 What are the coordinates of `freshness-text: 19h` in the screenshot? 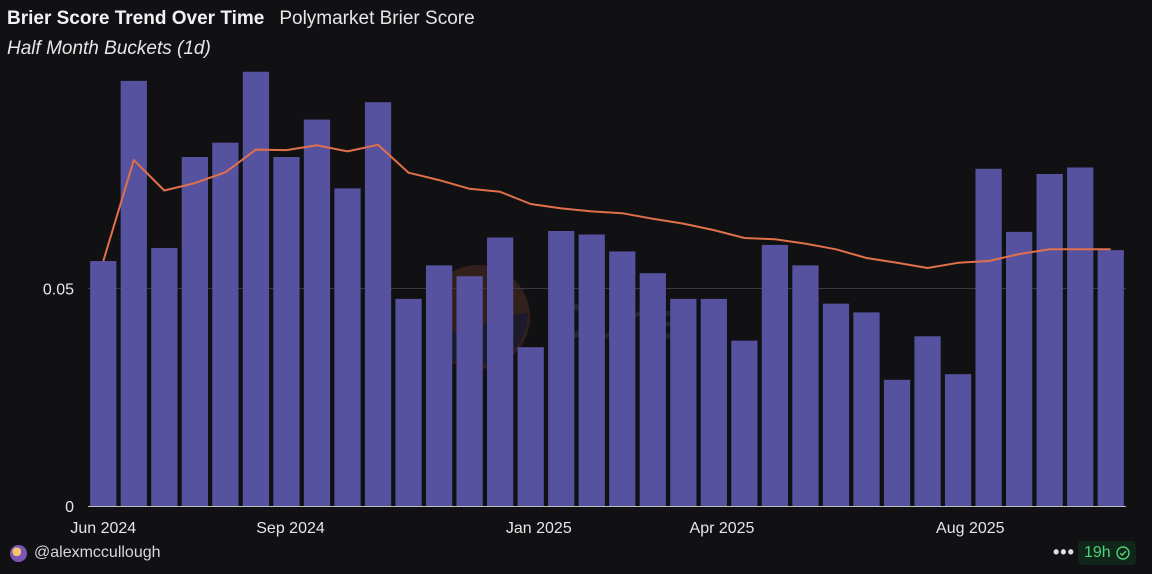 It's located at (1097, 552).